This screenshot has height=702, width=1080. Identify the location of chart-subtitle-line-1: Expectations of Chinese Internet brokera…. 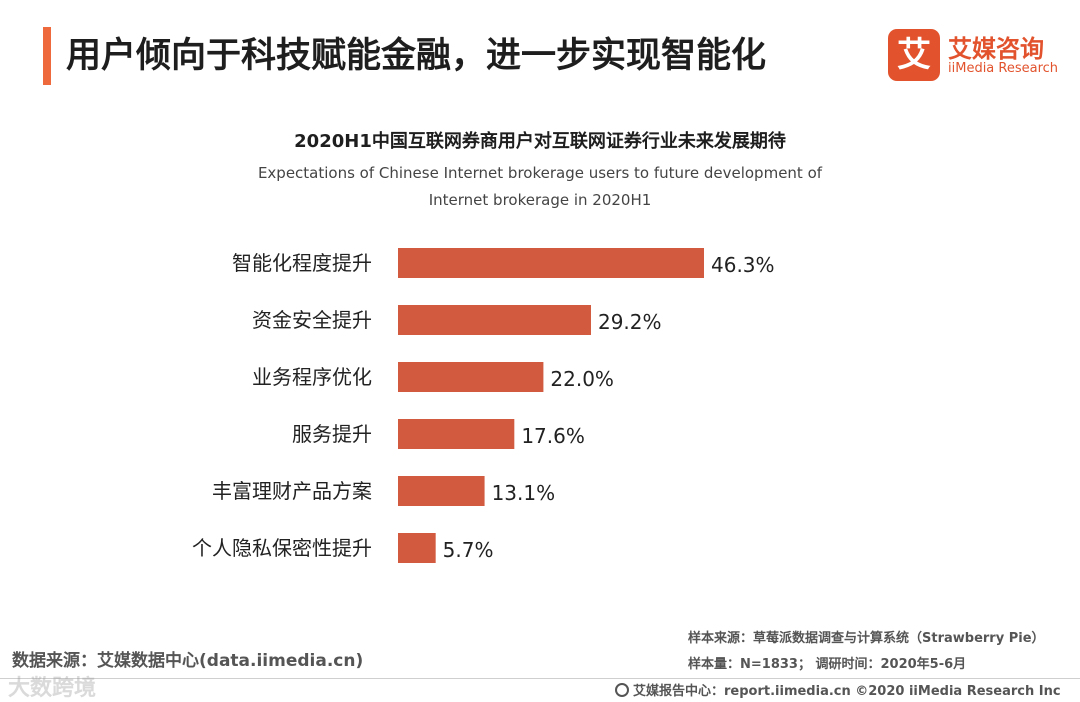
(540, 173).